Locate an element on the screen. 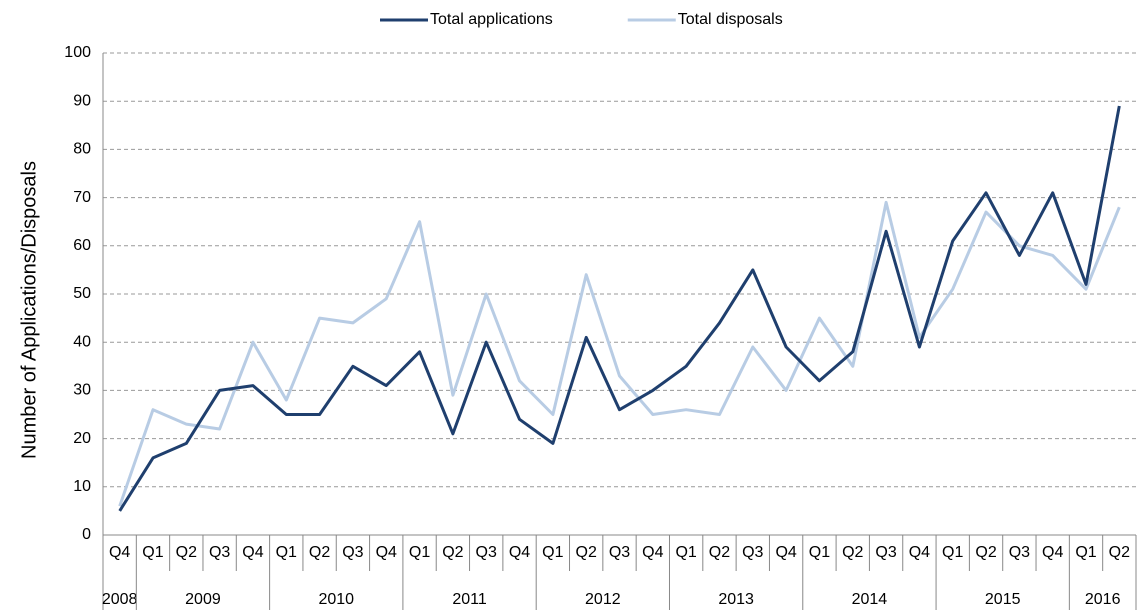  y-tick-label: 100 is located at coordinates (77, 52).